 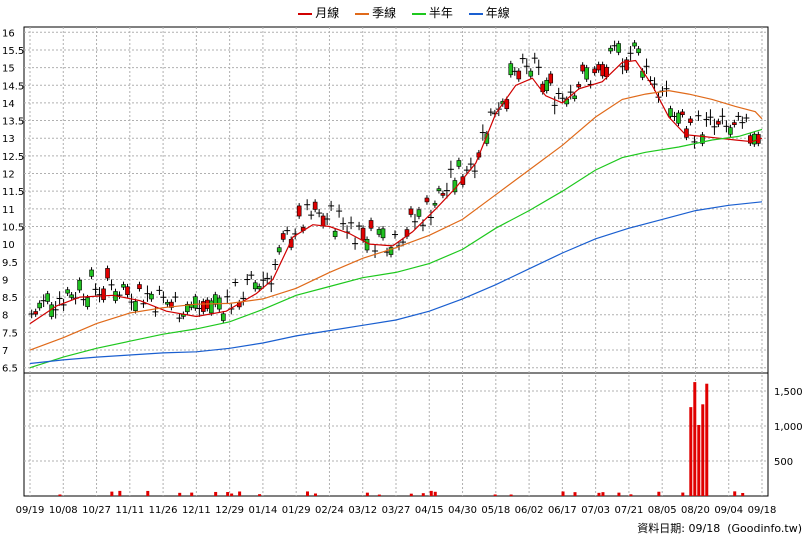 I want to click on price-tick-label: 12, so click(x=8, y=175).